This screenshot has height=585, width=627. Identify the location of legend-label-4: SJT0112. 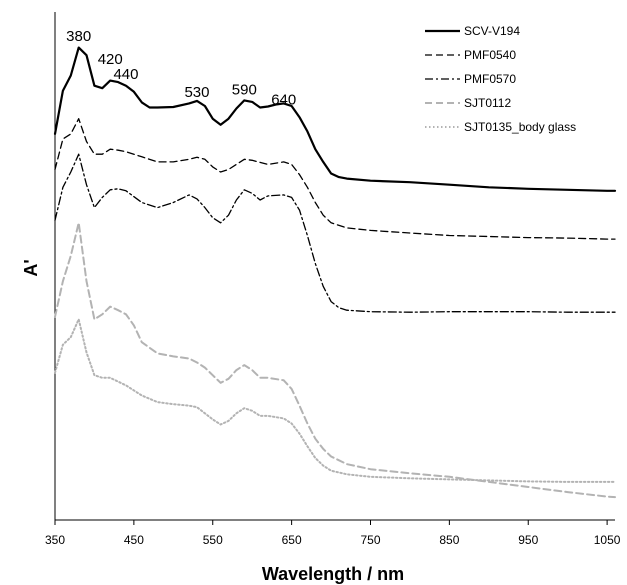
(487, 103).